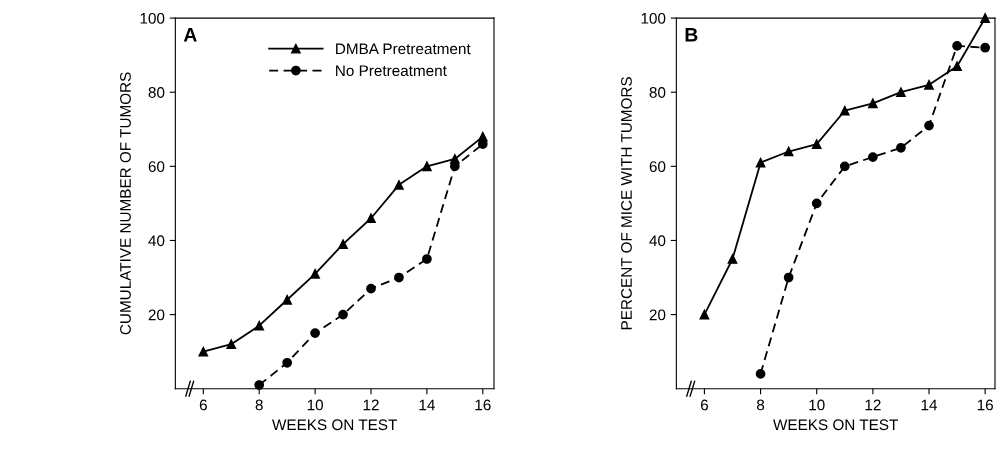  What do you see at coordinates (391, 71) in the screenshot?
I see `legend-label: No Pretreatment` at bounding box center [391, 71].